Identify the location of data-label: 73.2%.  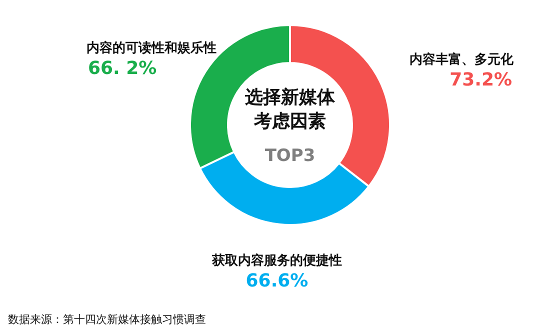
(481, 79).